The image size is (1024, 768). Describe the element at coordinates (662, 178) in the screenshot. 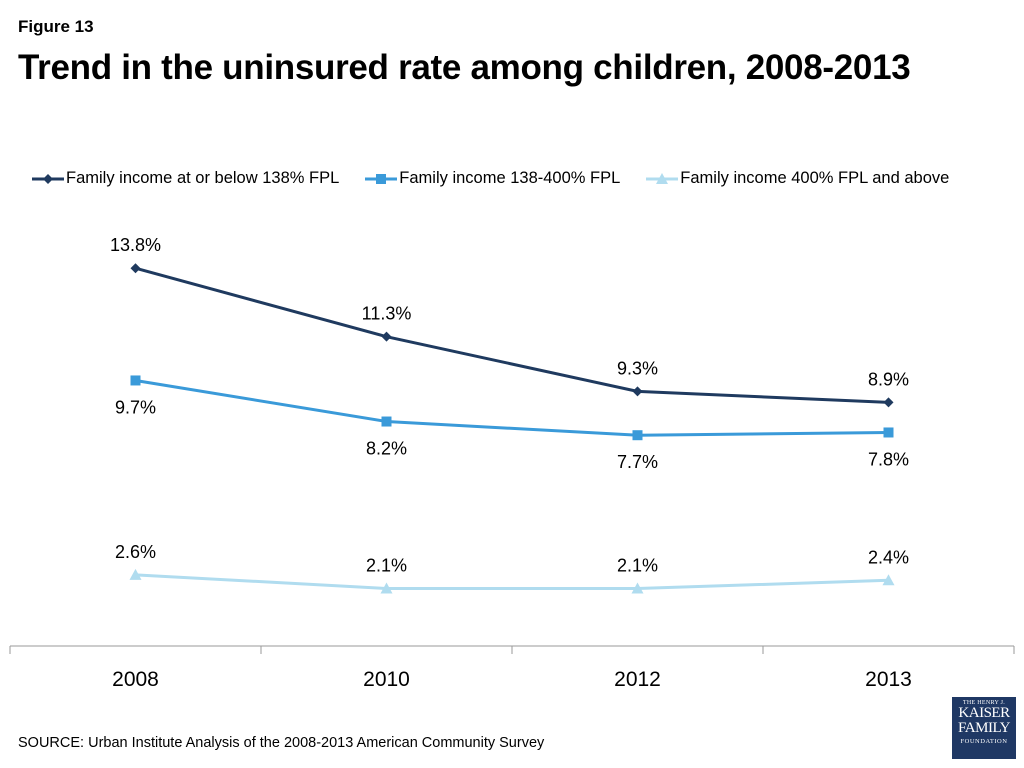

I see `legend-swatch-high-income` at that location.